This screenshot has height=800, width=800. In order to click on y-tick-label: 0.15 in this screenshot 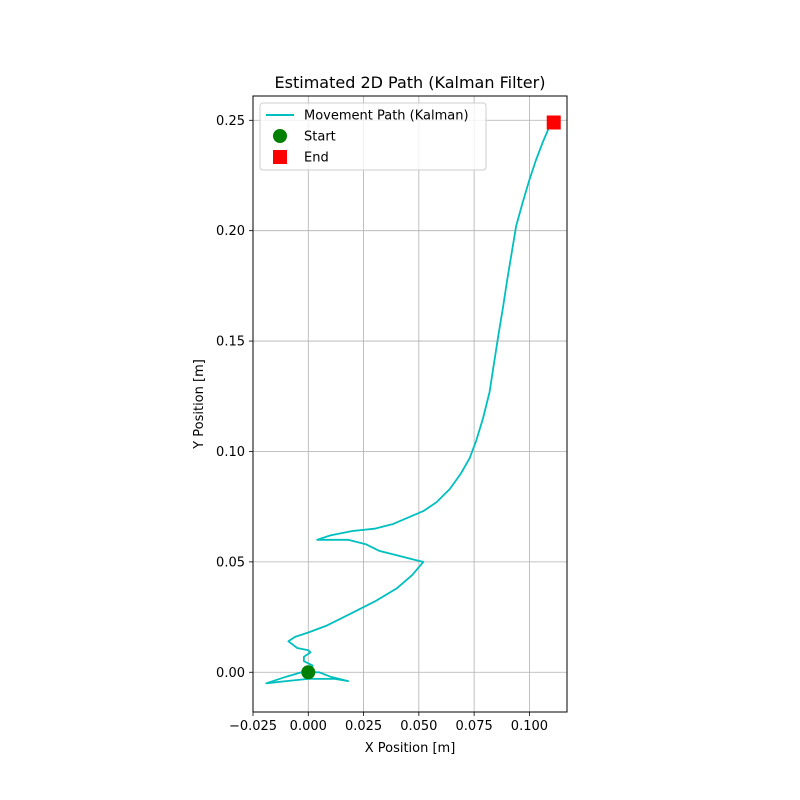, I will do `click(230, 342)`.